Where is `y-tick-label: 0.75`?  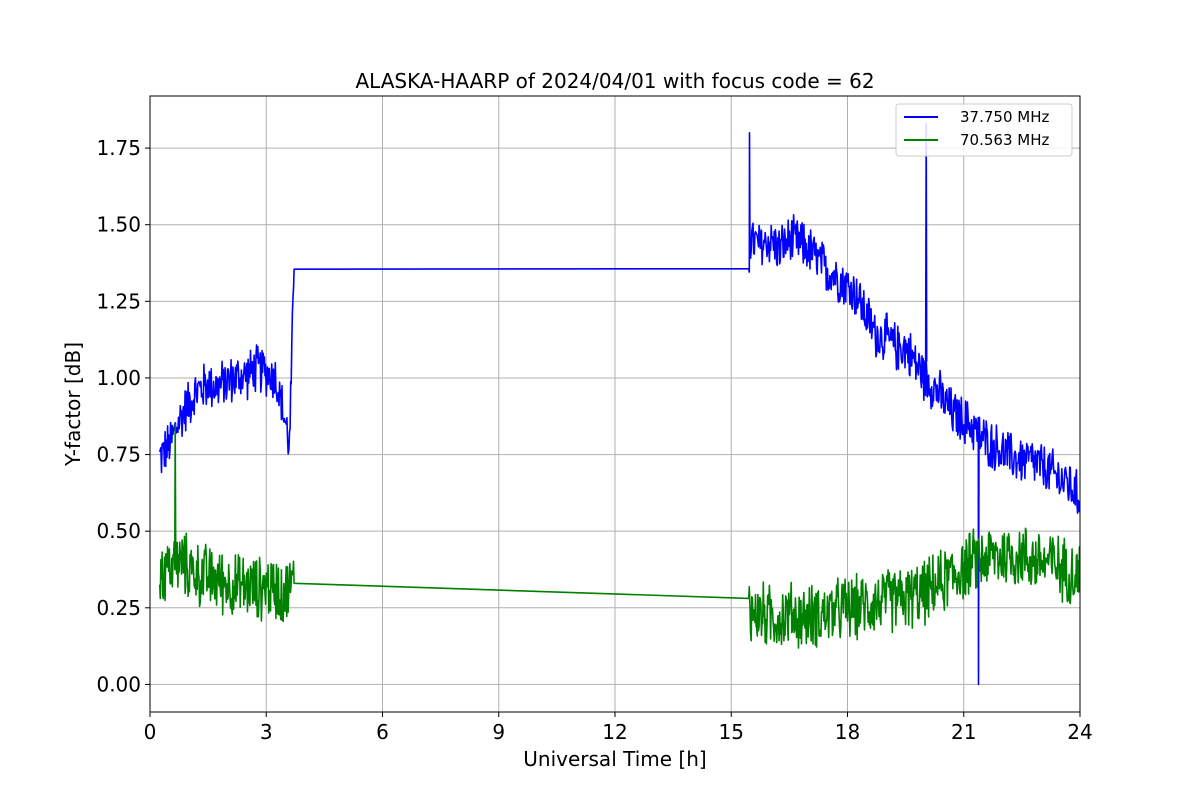 y-tick-label: 0.75 is located at coordinates (118, 455).